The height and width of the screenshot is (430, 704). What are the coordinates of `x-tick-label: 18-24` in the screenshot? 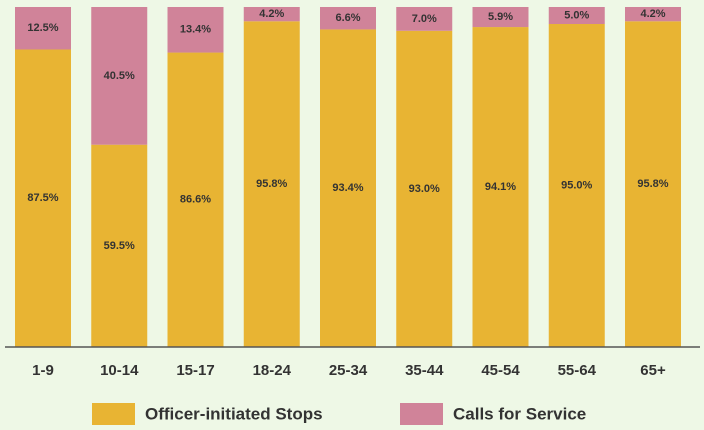 It's located at (272, 370).